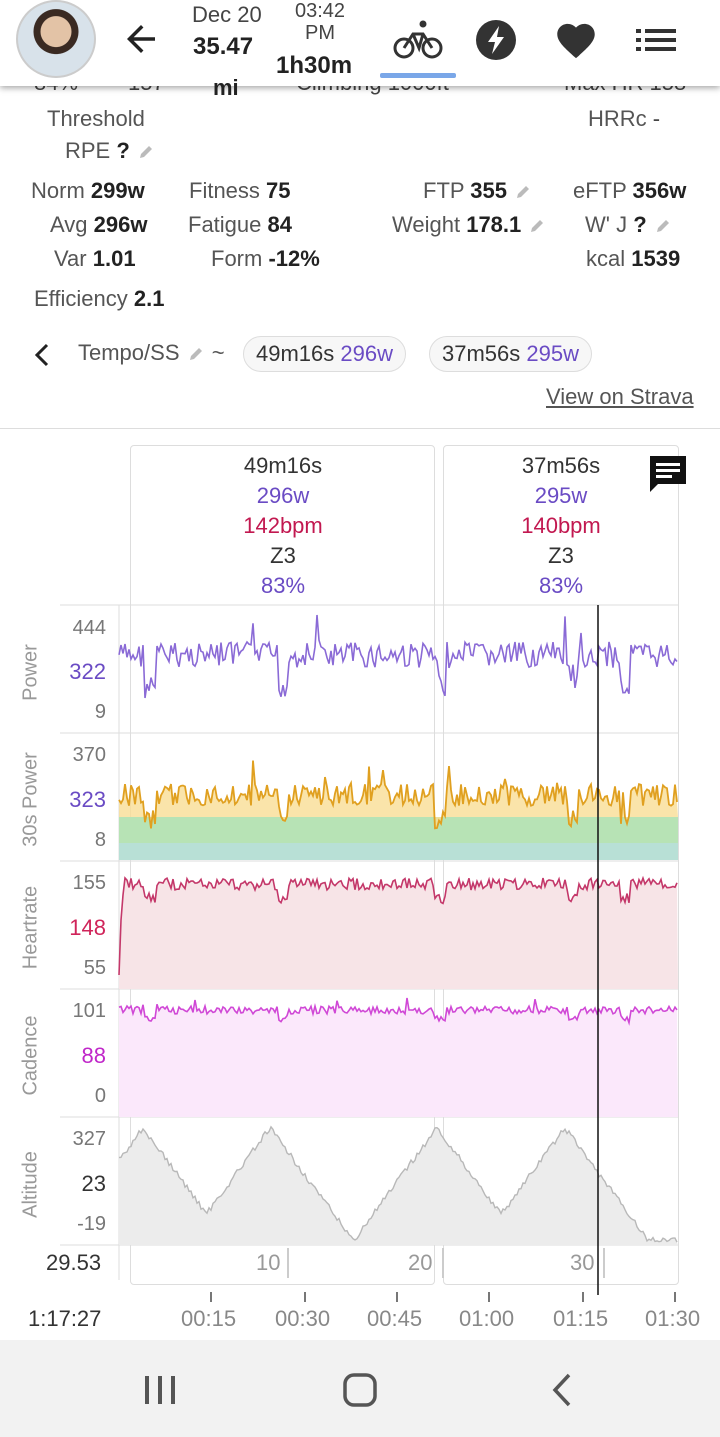 Image resolution: width=720 pixels, height=1437 pixels. I want to click on interval-2-summary: 37m56s 295w 140bpm Z3 83%, so click(561, 526).